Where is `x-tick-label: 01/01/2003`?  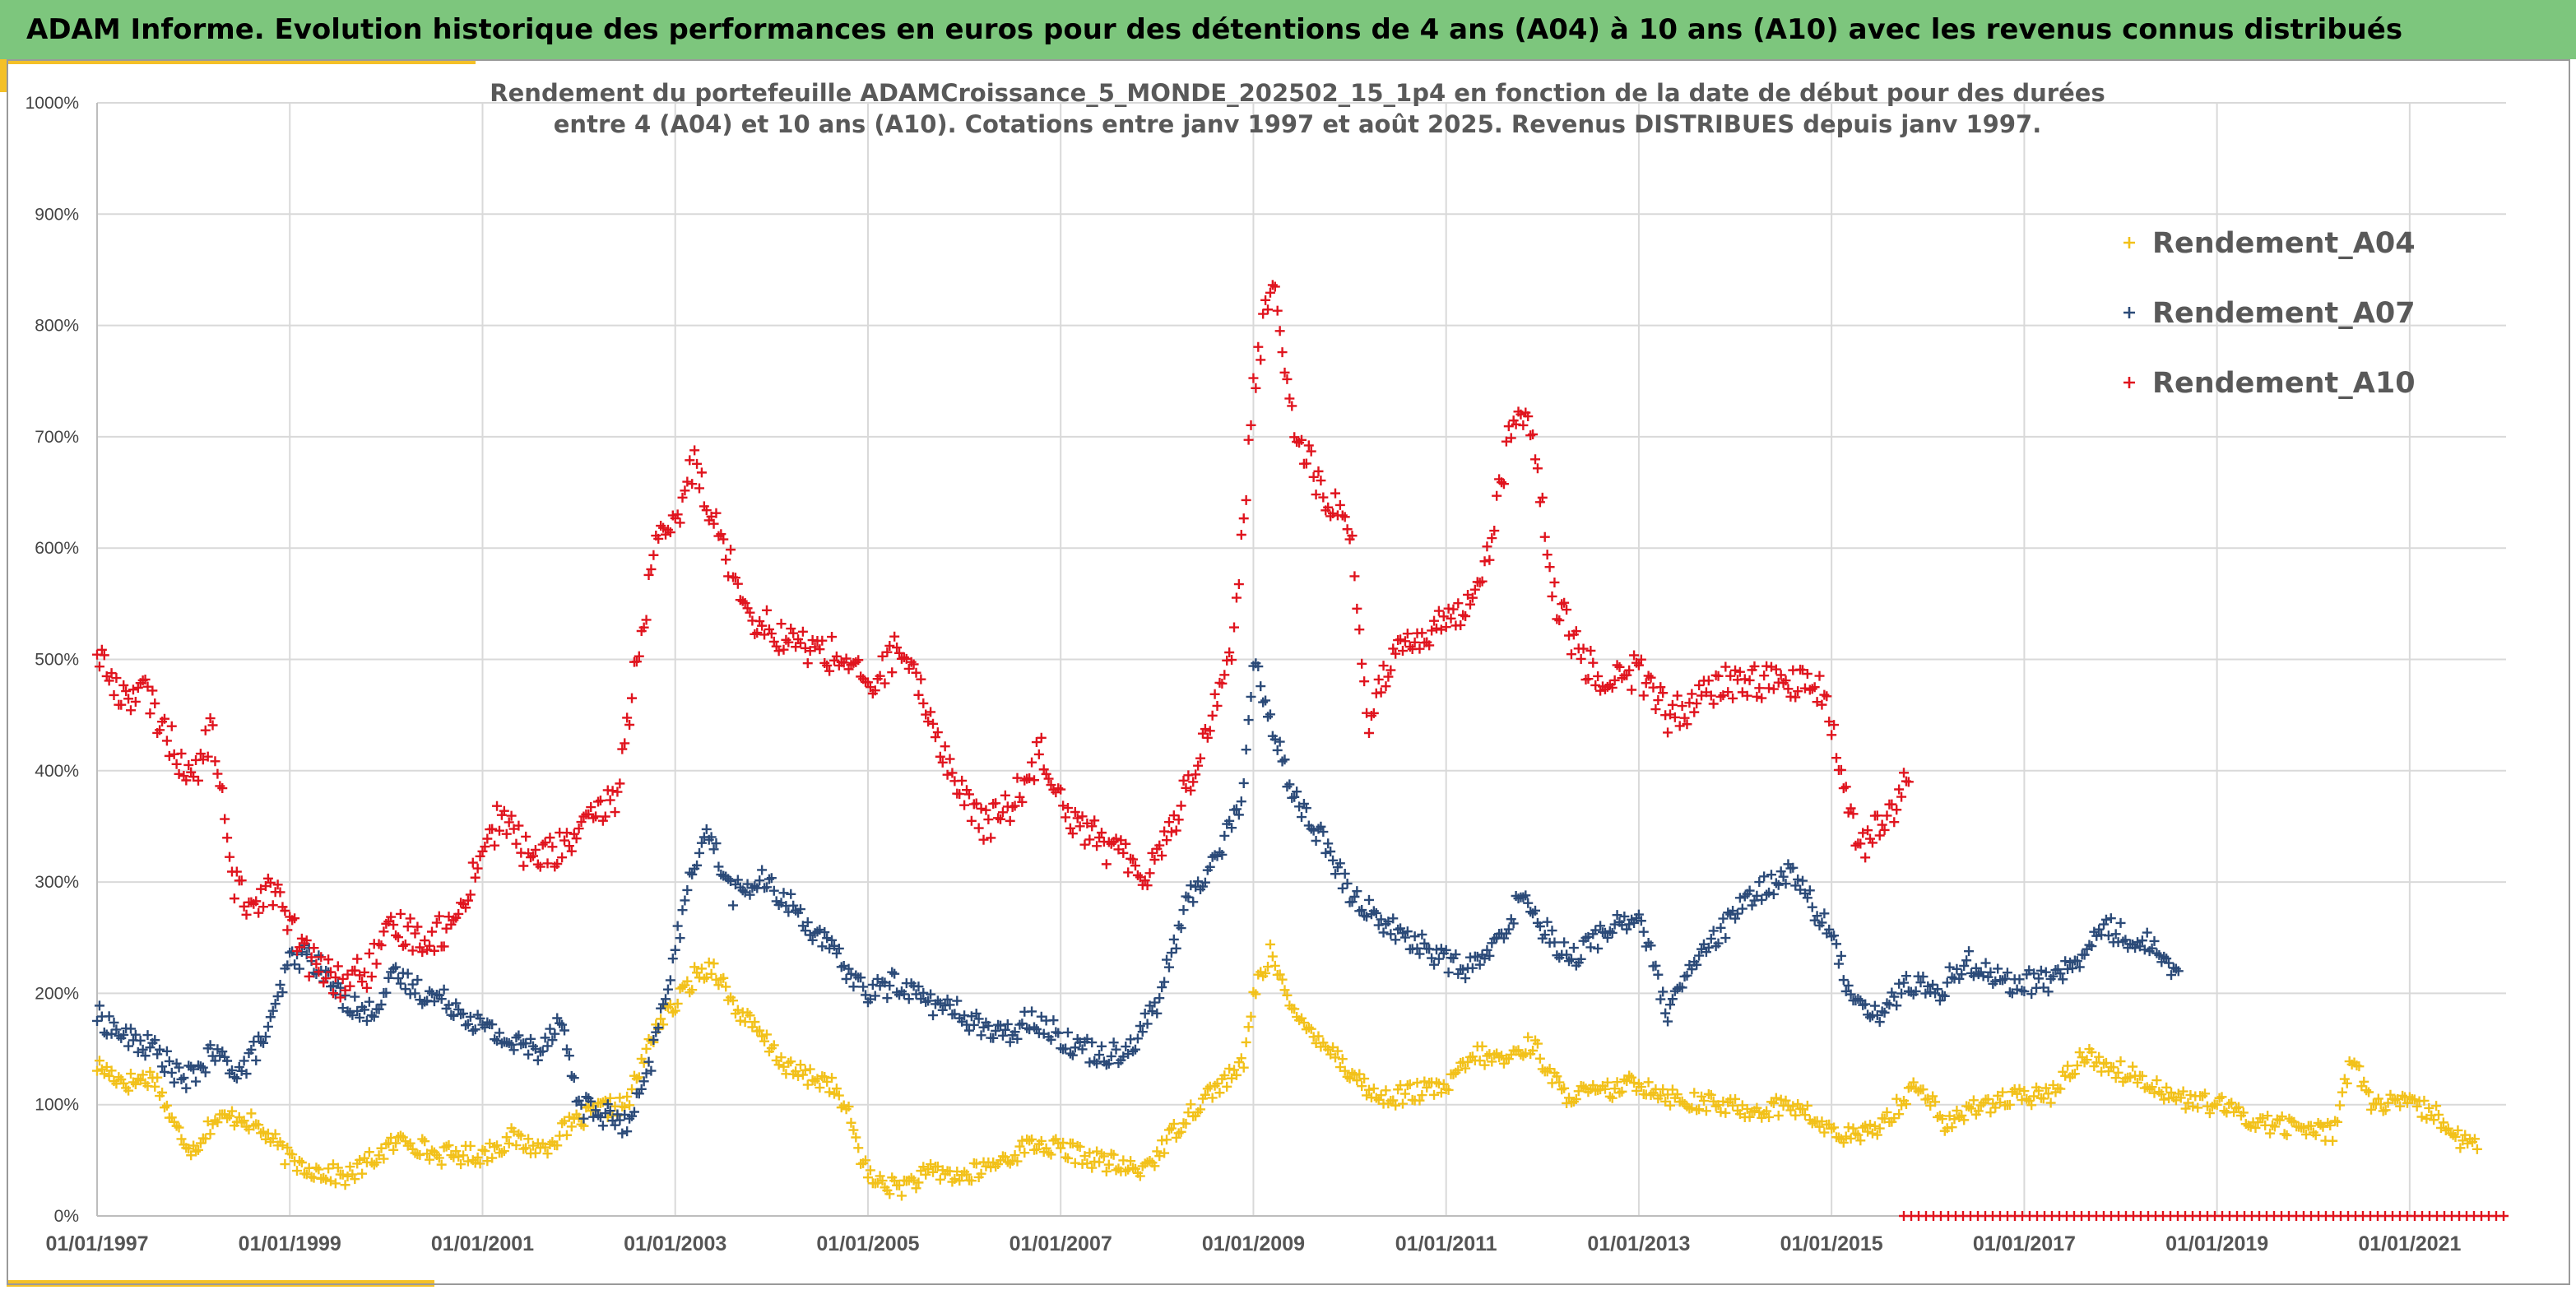 x-tick-label: 01/01/2003 is located at coordinates (675, 1243).